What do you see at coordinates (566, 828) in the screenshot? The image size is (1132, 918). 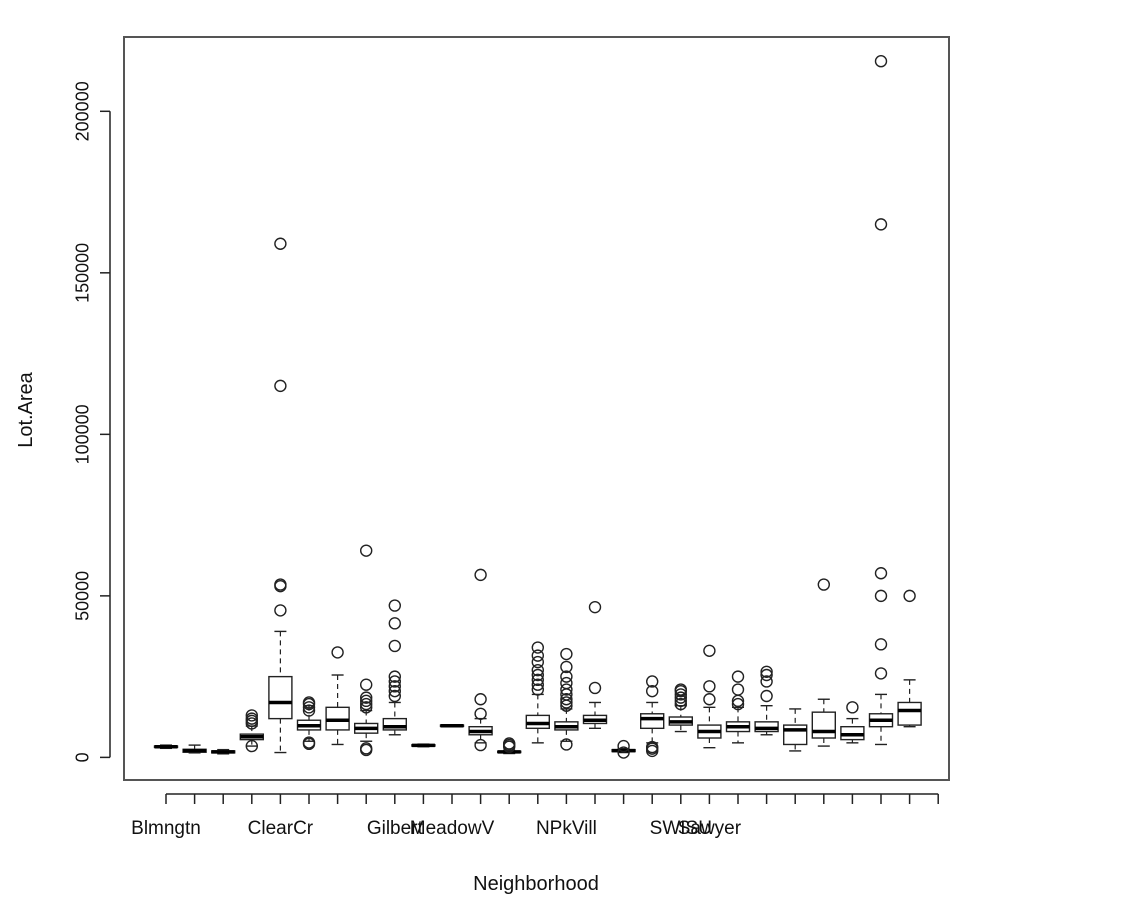 I see `x-tick-label-4: NPkVill` at bounding box center [566, 828].